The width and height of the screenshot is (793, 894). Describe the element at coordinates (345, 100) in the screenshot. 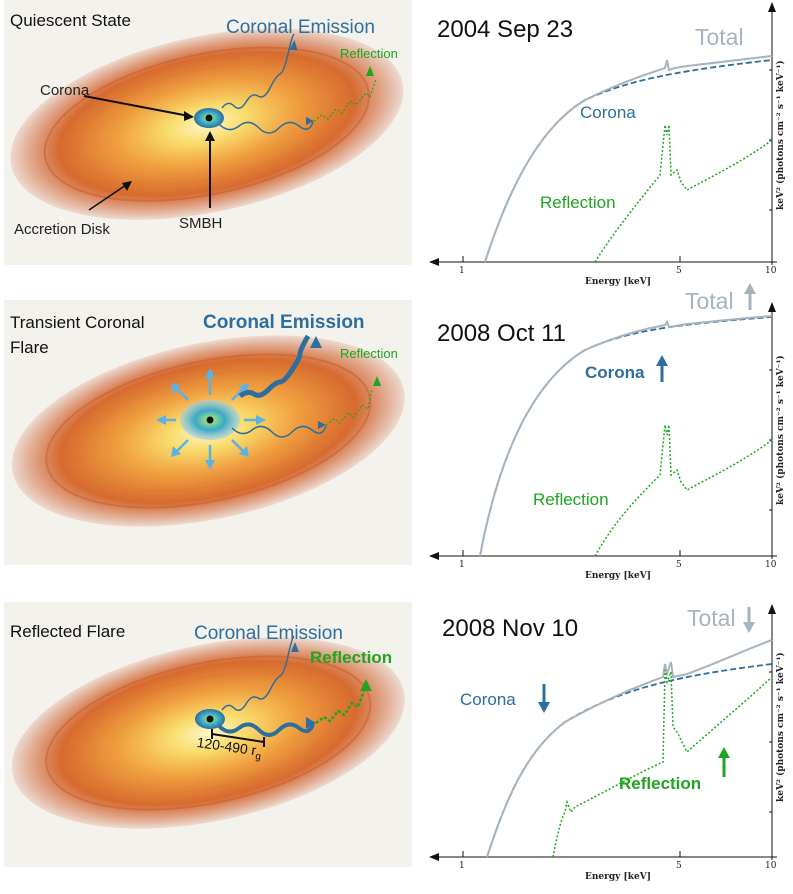

I see `reflection-wave` at that location.